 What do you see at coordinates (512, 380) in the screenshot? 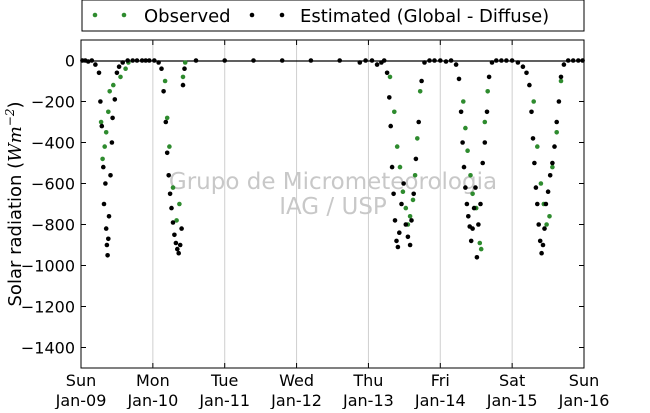
I see `x-tick-day-label: Sat` at bounding box center [512, 380].